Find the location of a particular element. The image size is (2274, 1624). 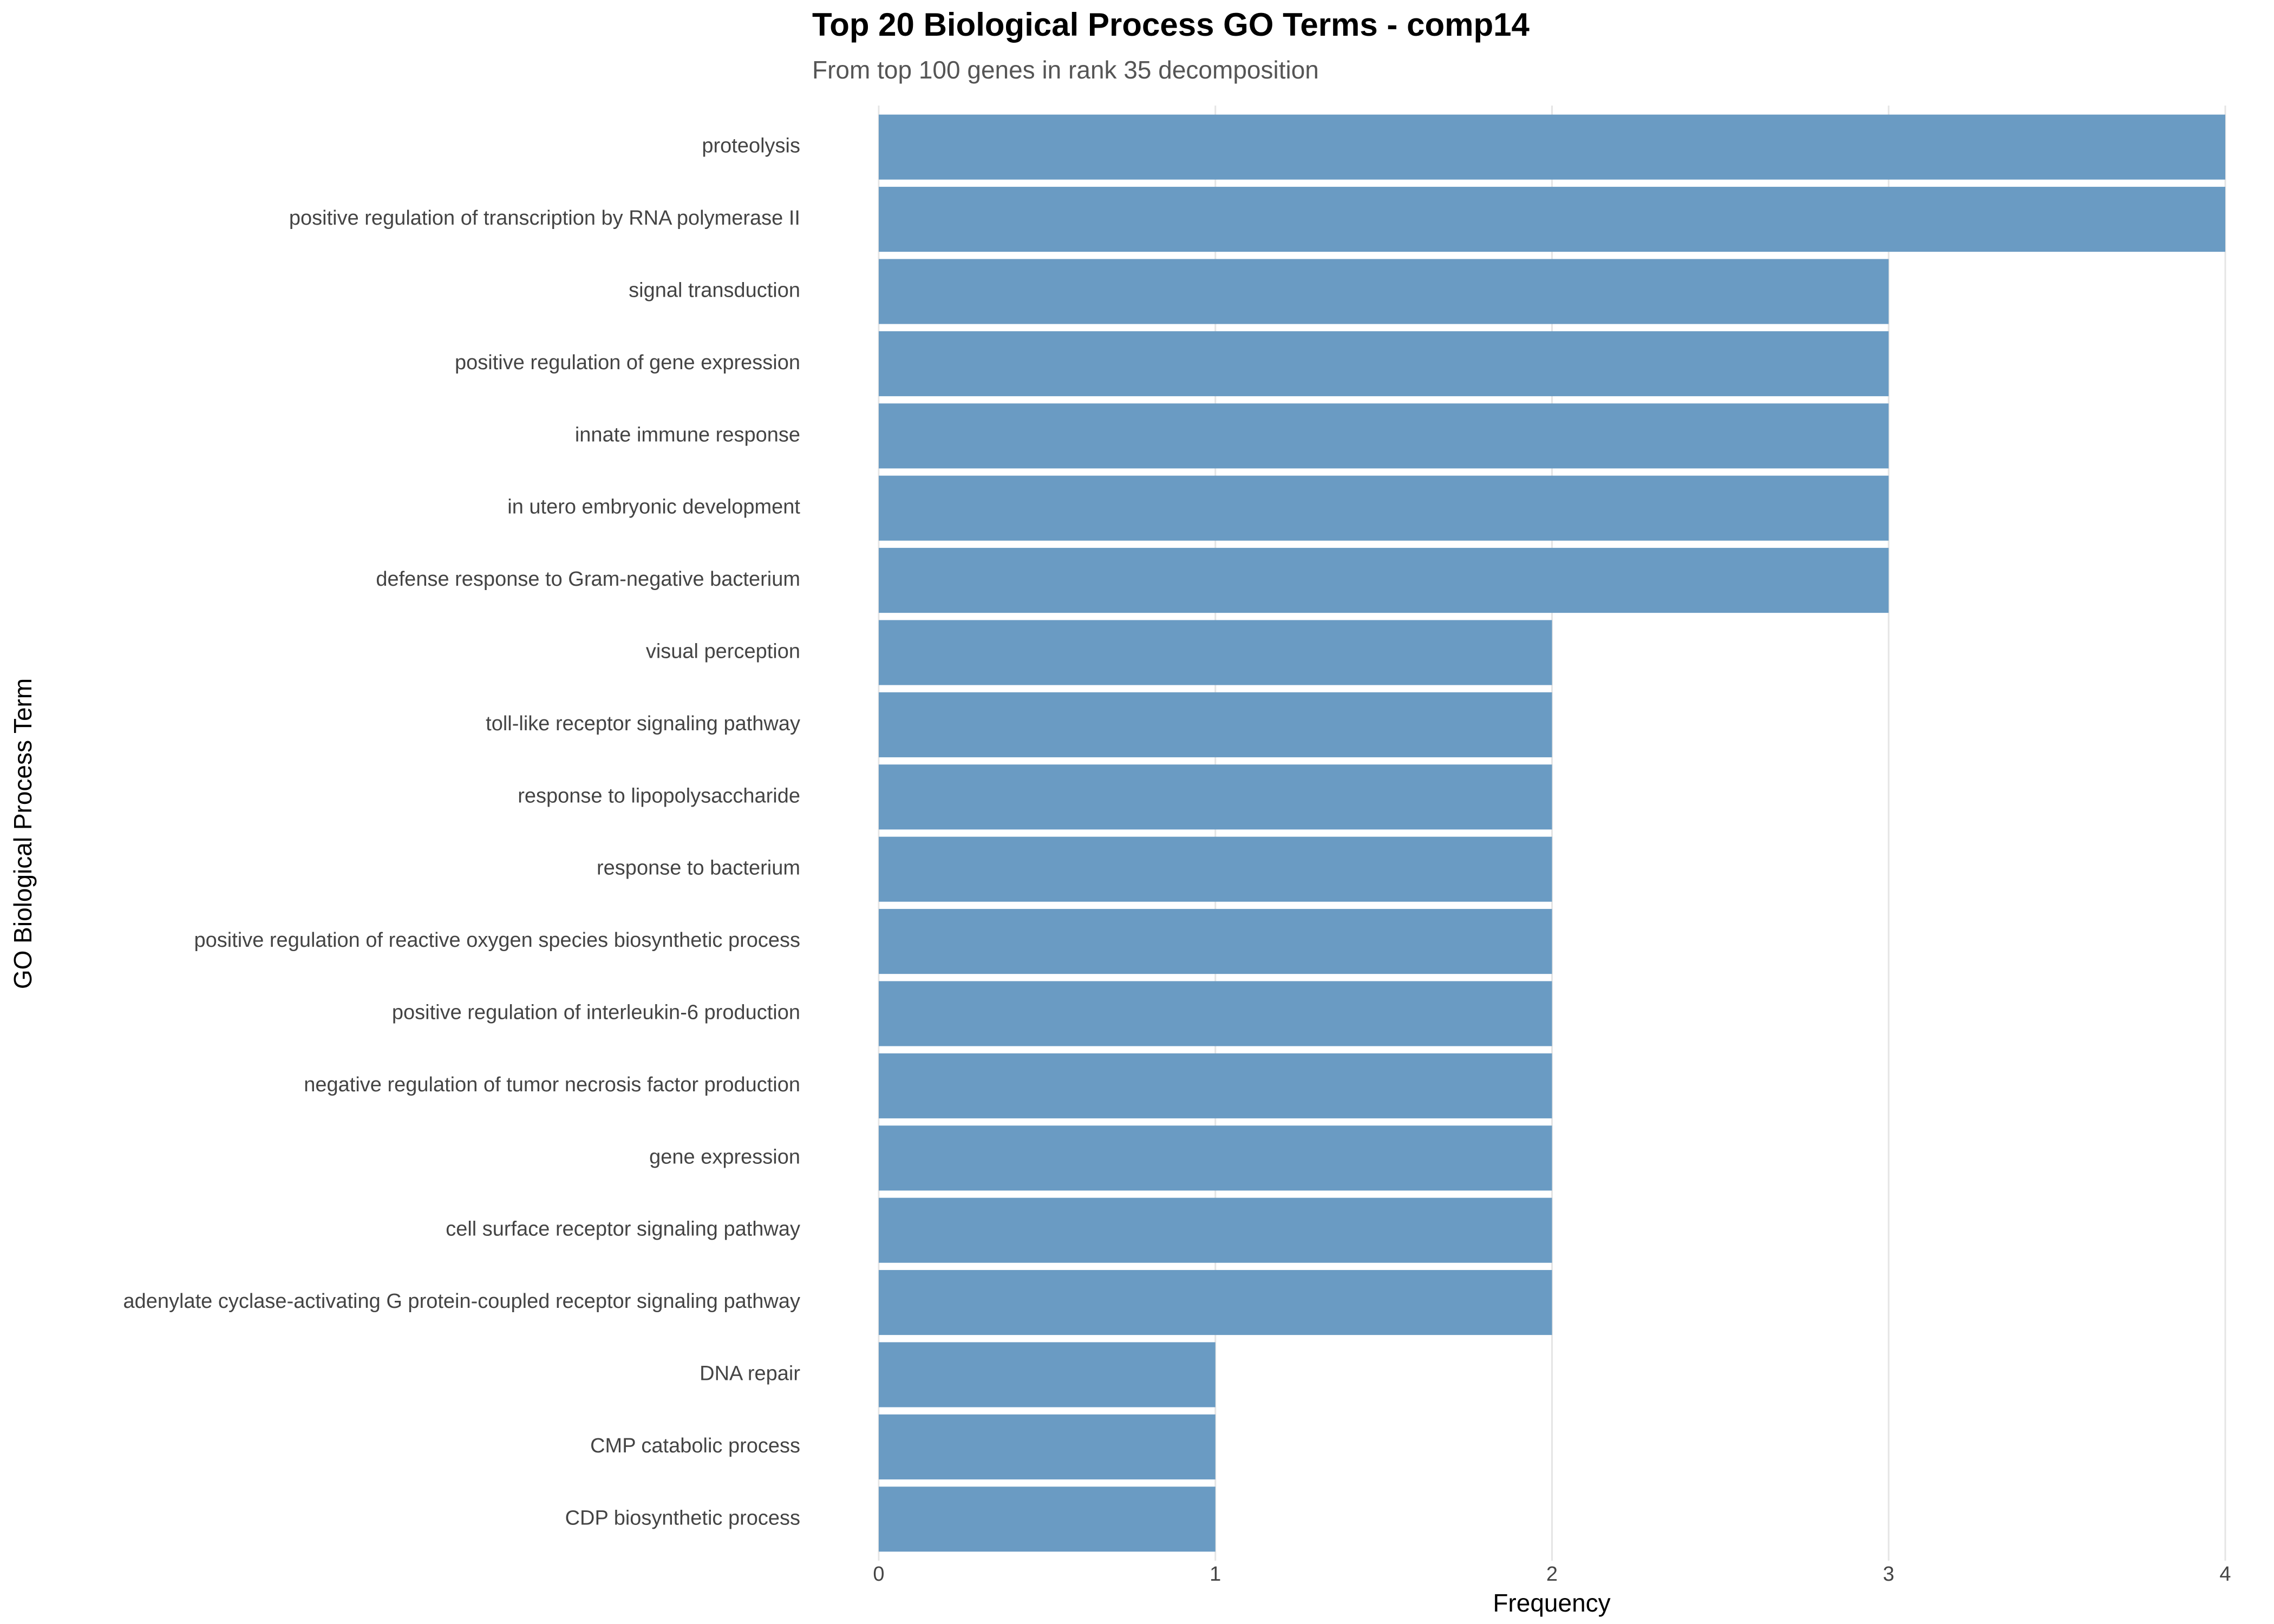

y-tick-label: toll-like receptor signaling pathway is located at coordinates (643, 723).